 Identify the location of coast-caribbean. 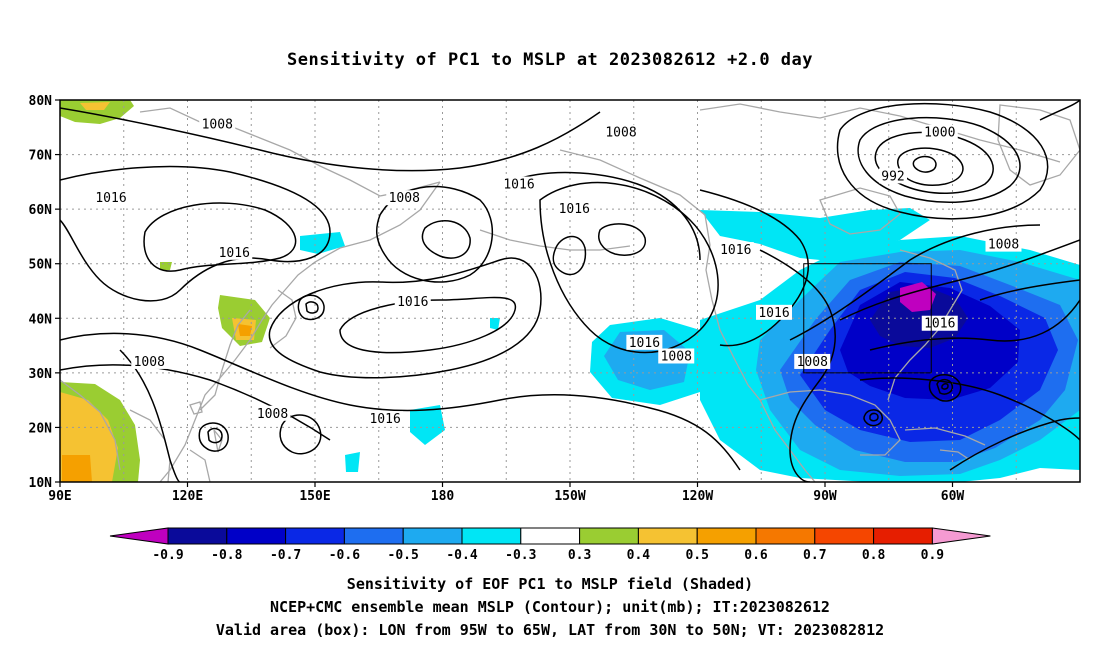
(945, 444).